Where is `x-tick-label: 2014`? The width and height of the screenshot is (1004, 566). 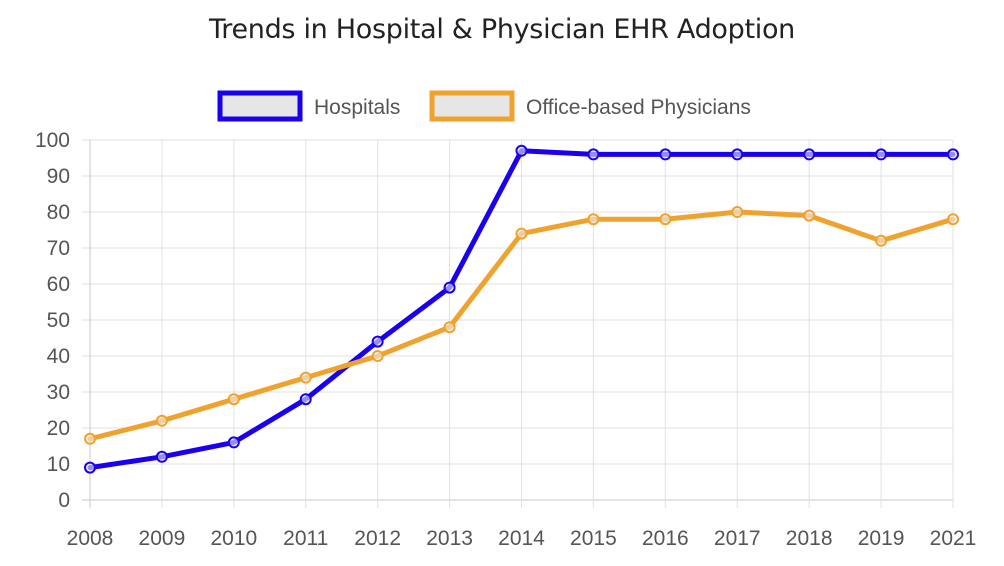 x-tick-label: 2014 is located at coordinates (521, 538).